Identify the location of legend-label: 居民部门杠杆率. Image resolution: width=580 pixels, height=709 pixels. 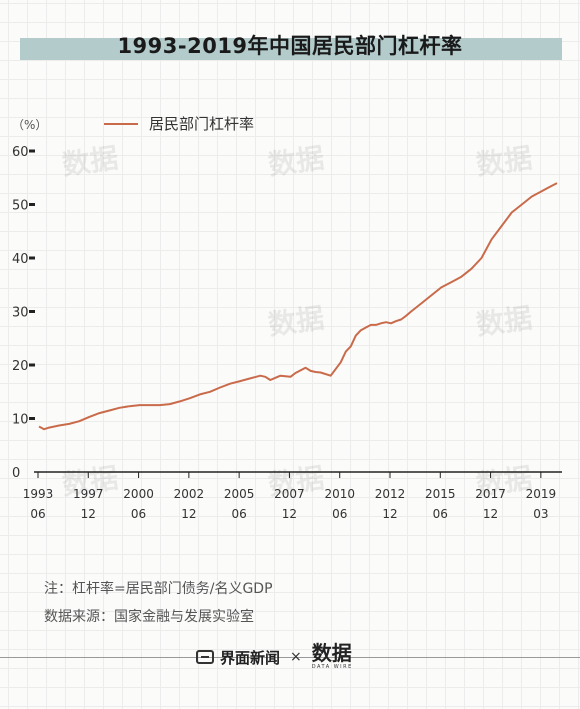
(201, 124).